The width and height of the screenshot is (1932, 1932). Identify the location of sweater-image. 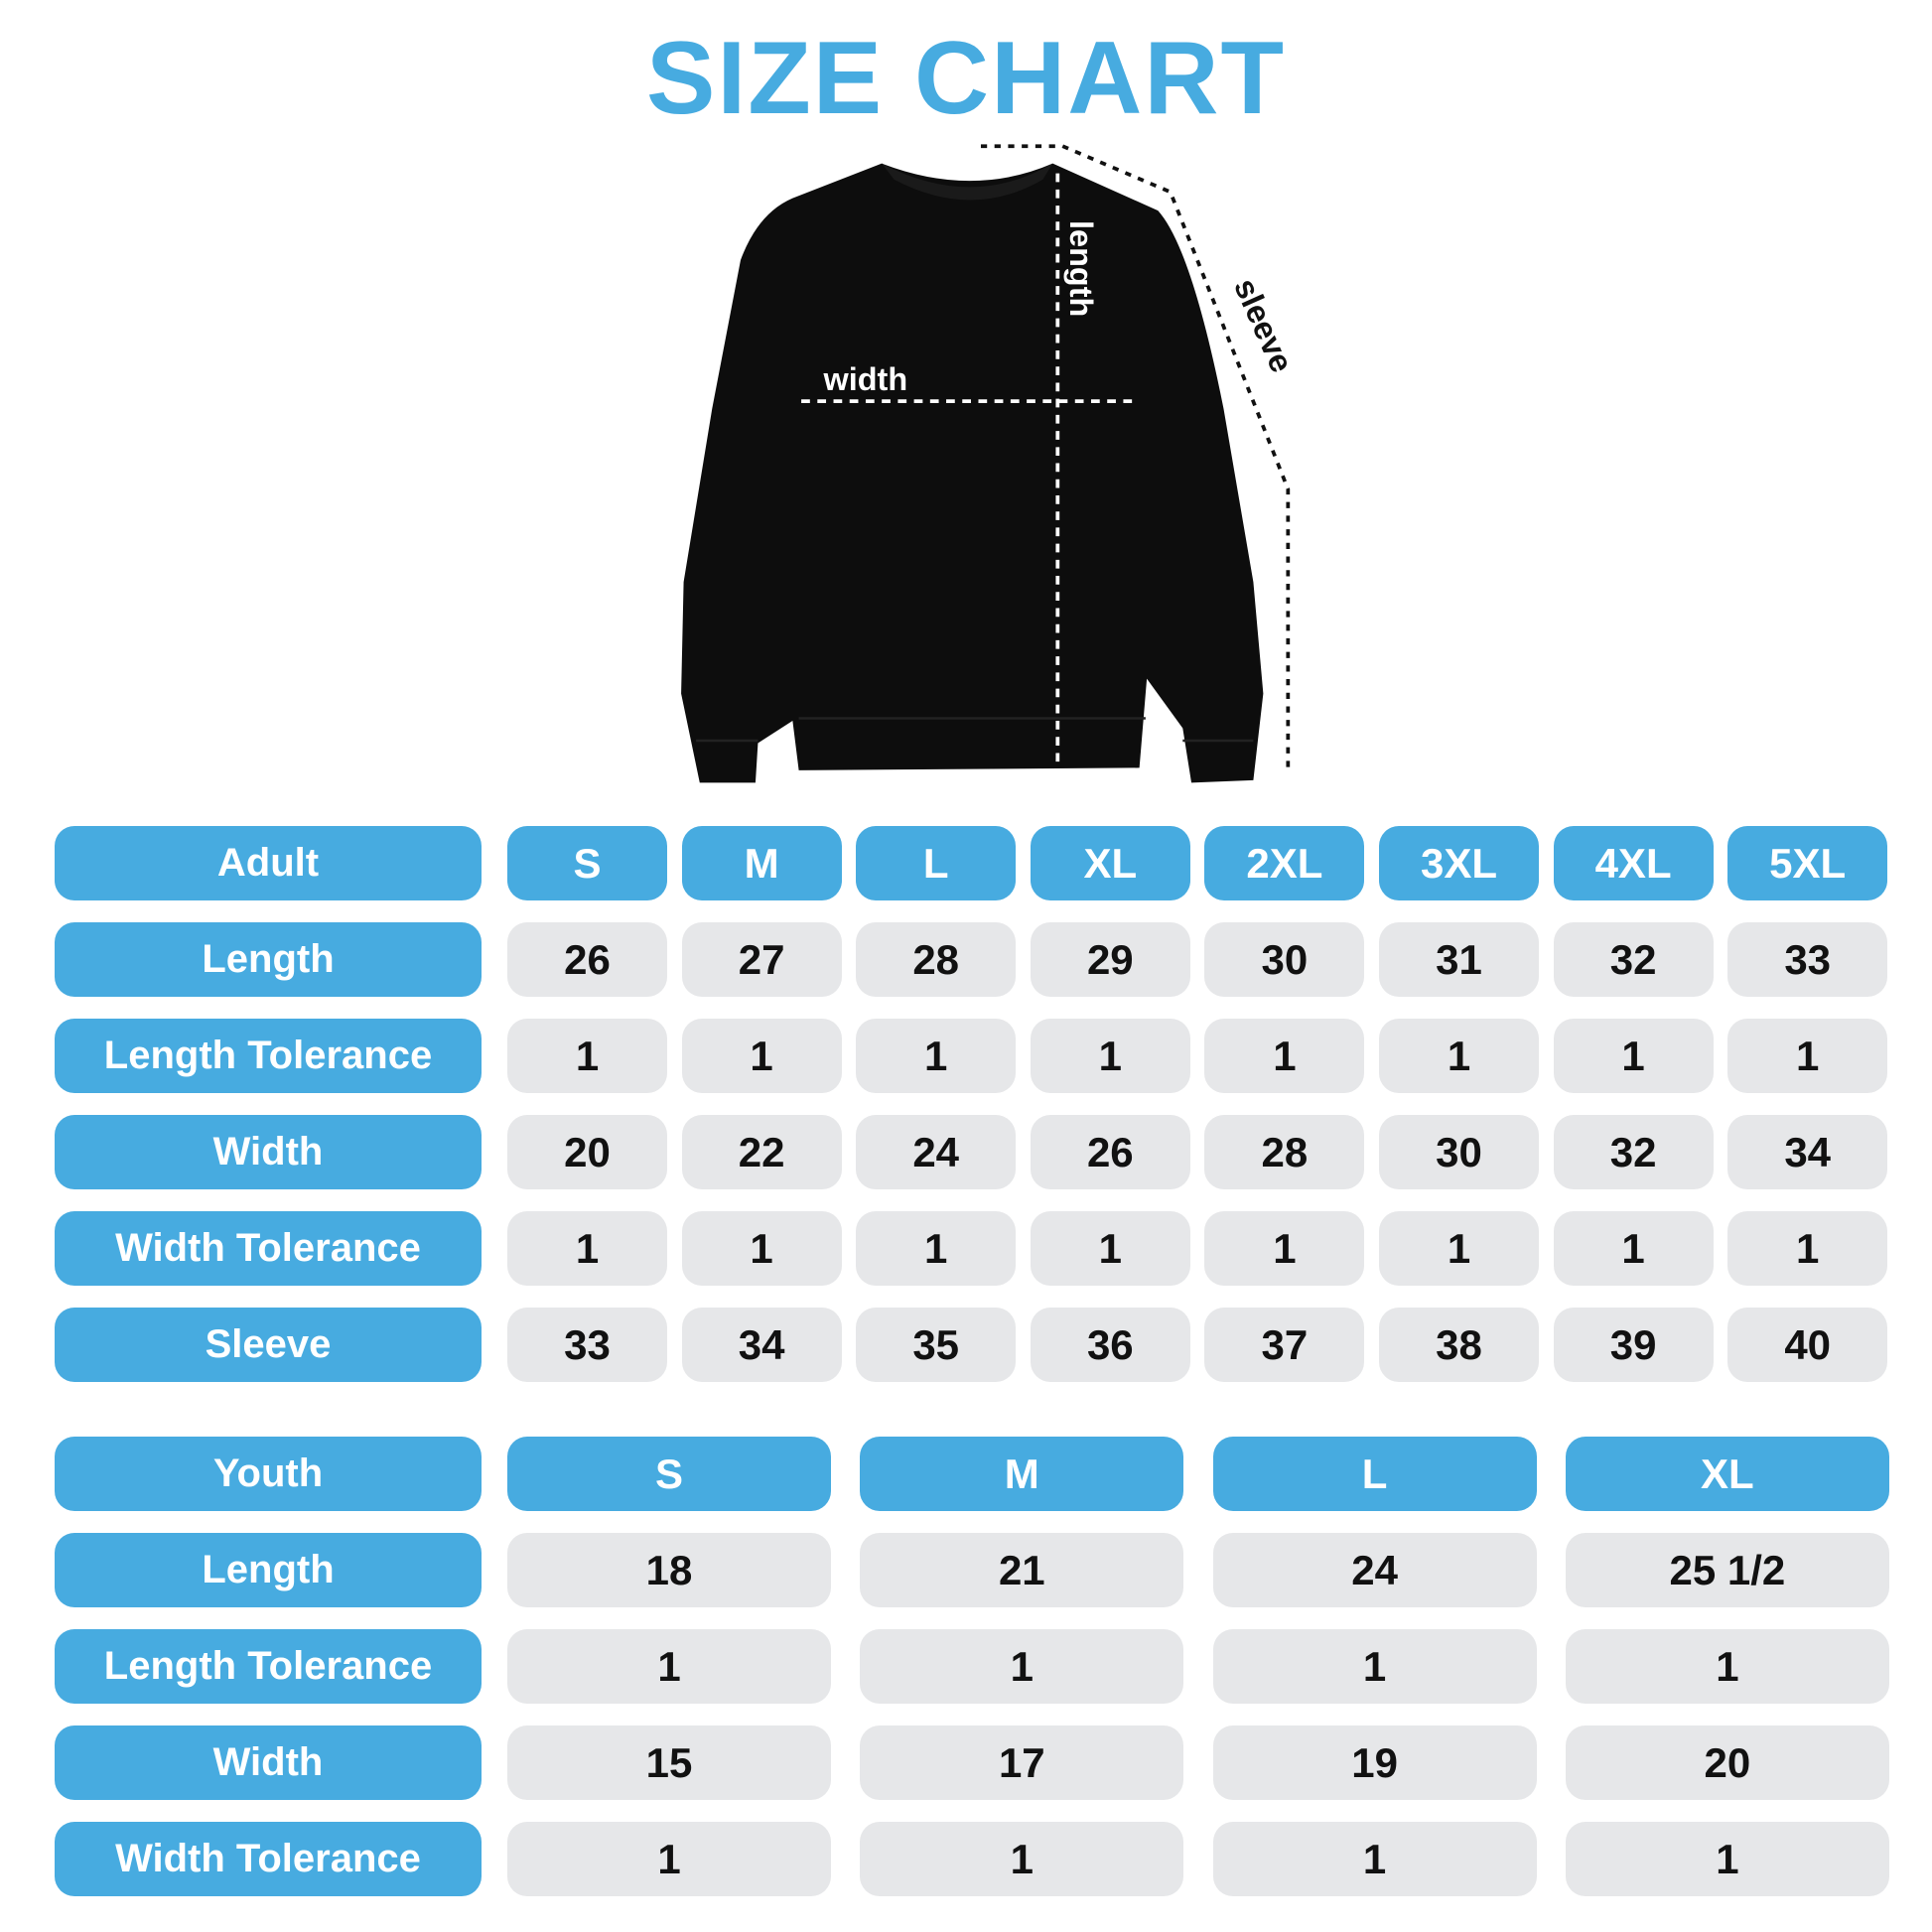
(972, 473).